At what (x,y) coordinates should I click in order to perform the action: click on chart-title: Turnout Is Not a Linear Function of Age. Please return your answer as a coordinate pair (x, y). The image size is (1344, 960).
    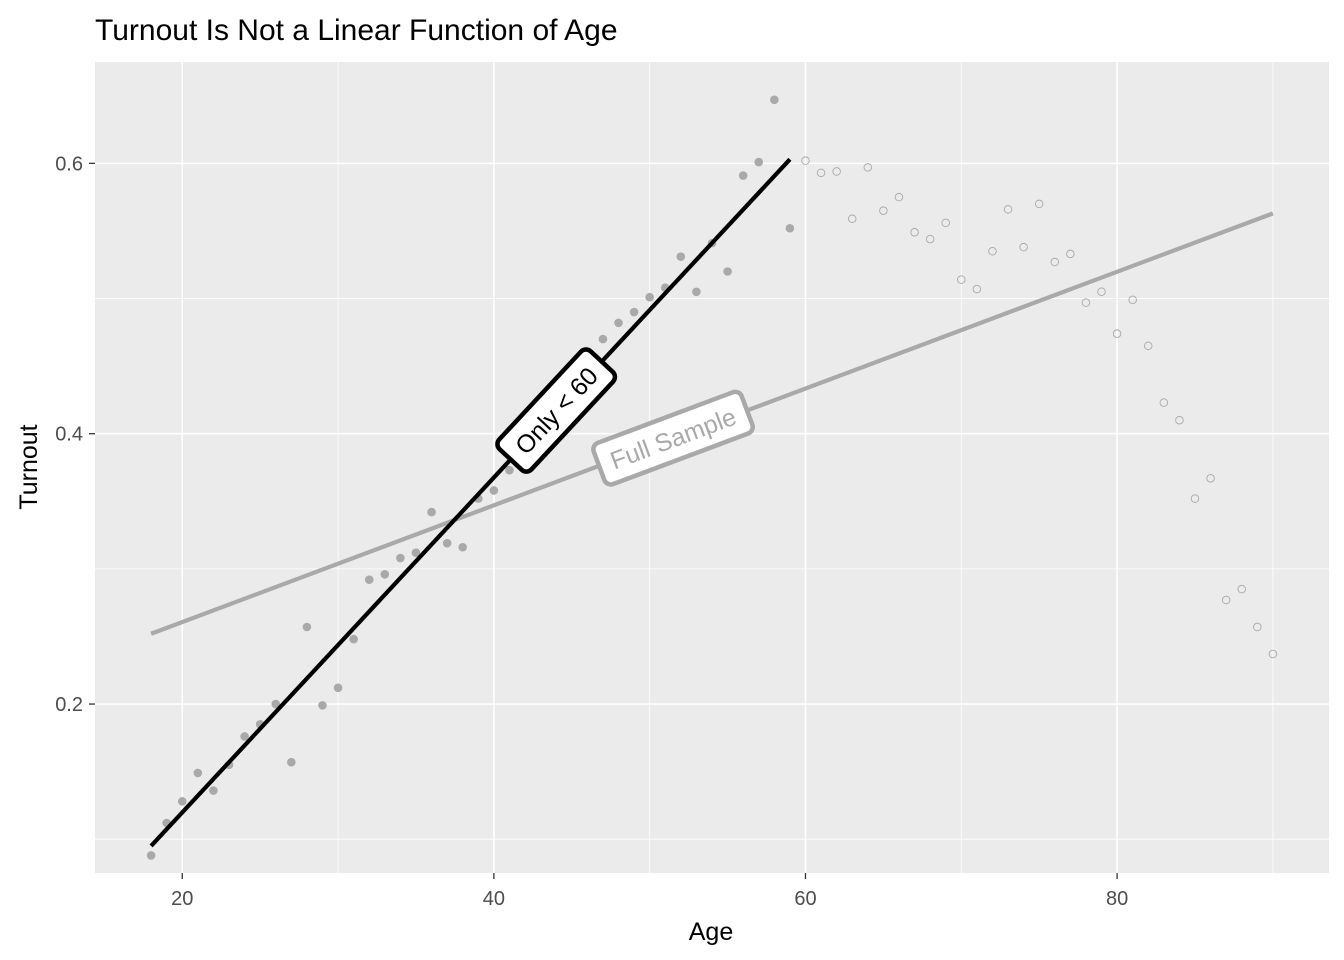
    Looking at the image, I should click on (356, 30).